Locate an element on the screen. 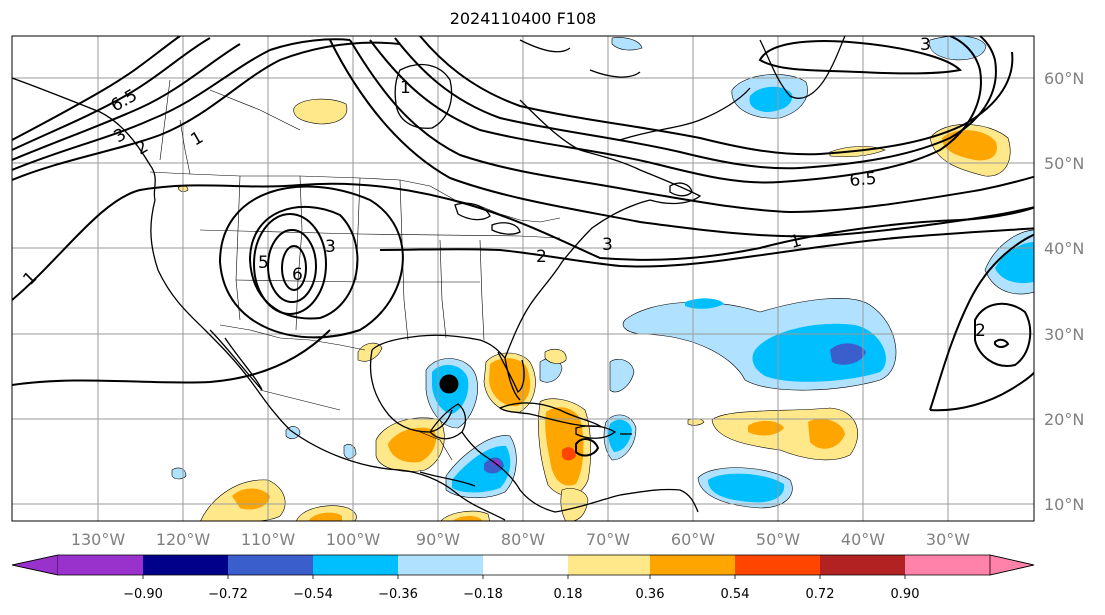  shade-orange-caribbean is located at coordinates (564, 446).